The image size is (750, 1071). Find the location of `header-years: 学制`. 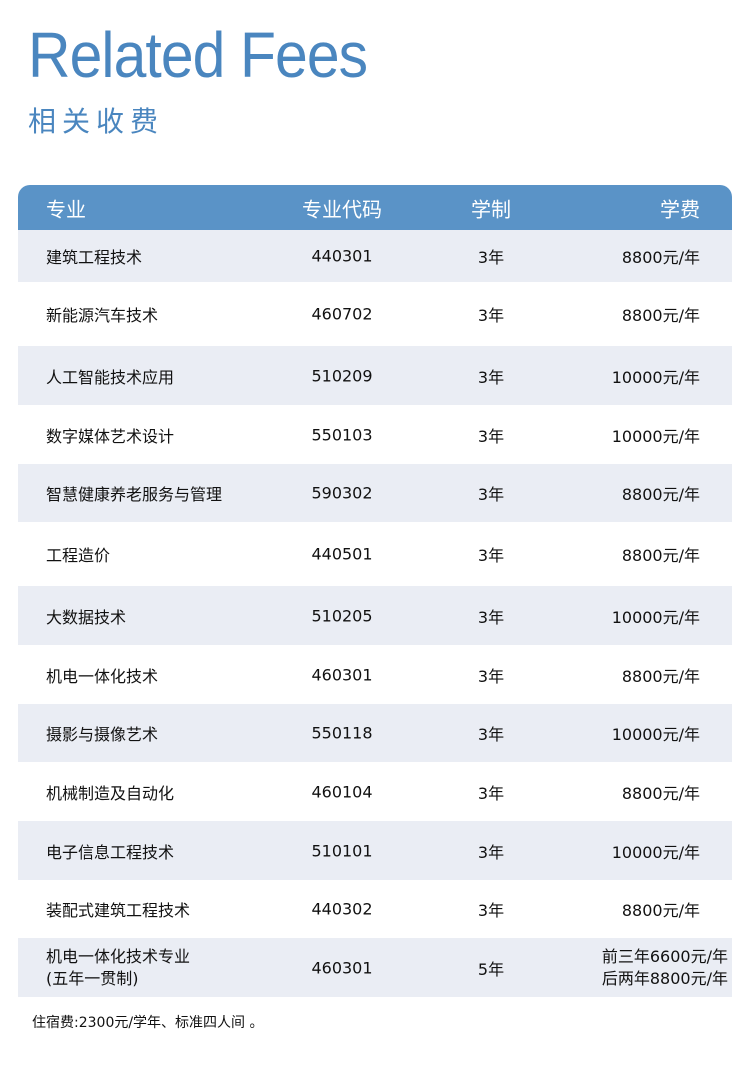

header-years: 学制 is located at coordinates (491, 209).